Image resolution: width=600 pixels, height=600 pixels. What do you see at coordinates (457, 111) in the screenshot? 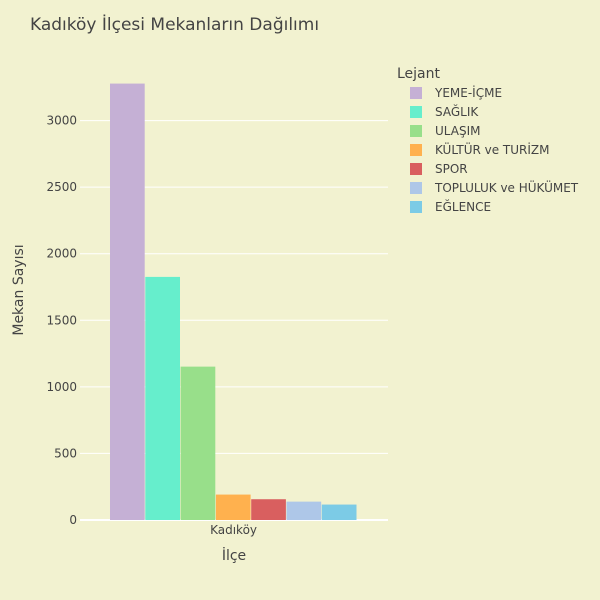
I see `legend-label: SAĞLIK` at bounding box center [457, 111].